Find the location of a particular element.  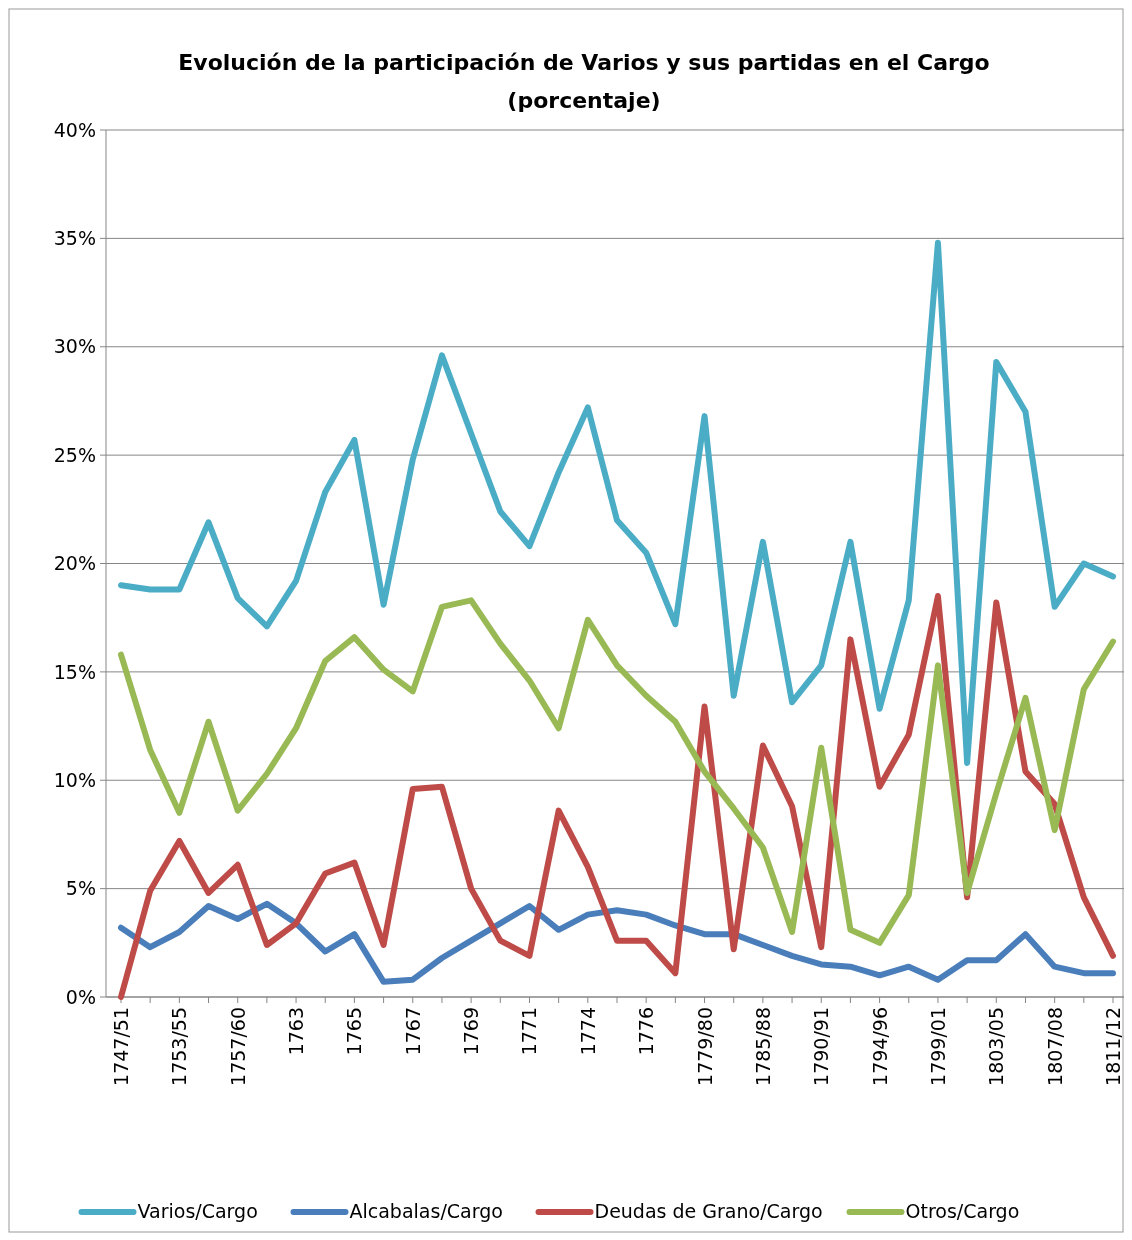

x-tick-label: 1774 is located at coordinates (587, 1031).